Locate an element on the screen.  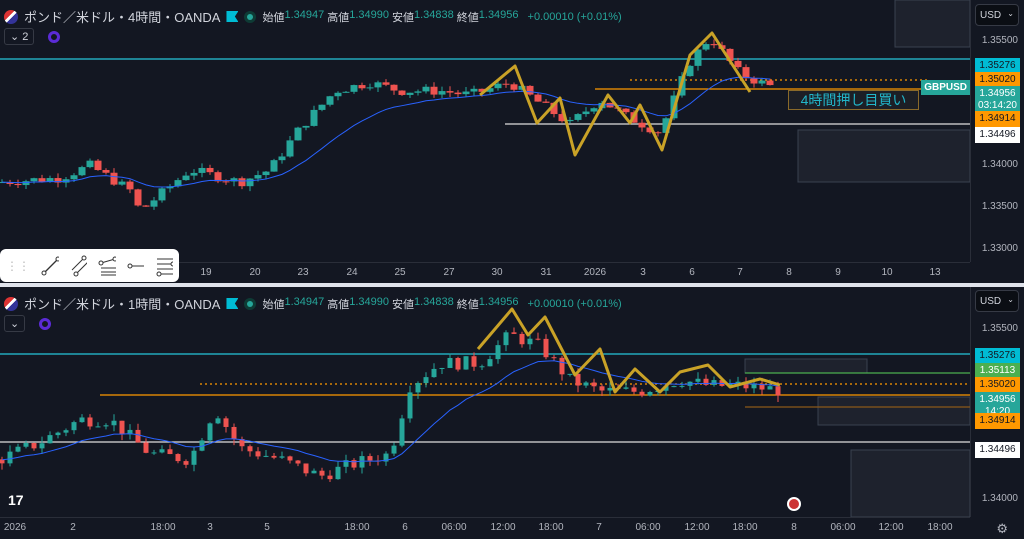
horizontal-ray-icon is located at coordinates (135, 266).